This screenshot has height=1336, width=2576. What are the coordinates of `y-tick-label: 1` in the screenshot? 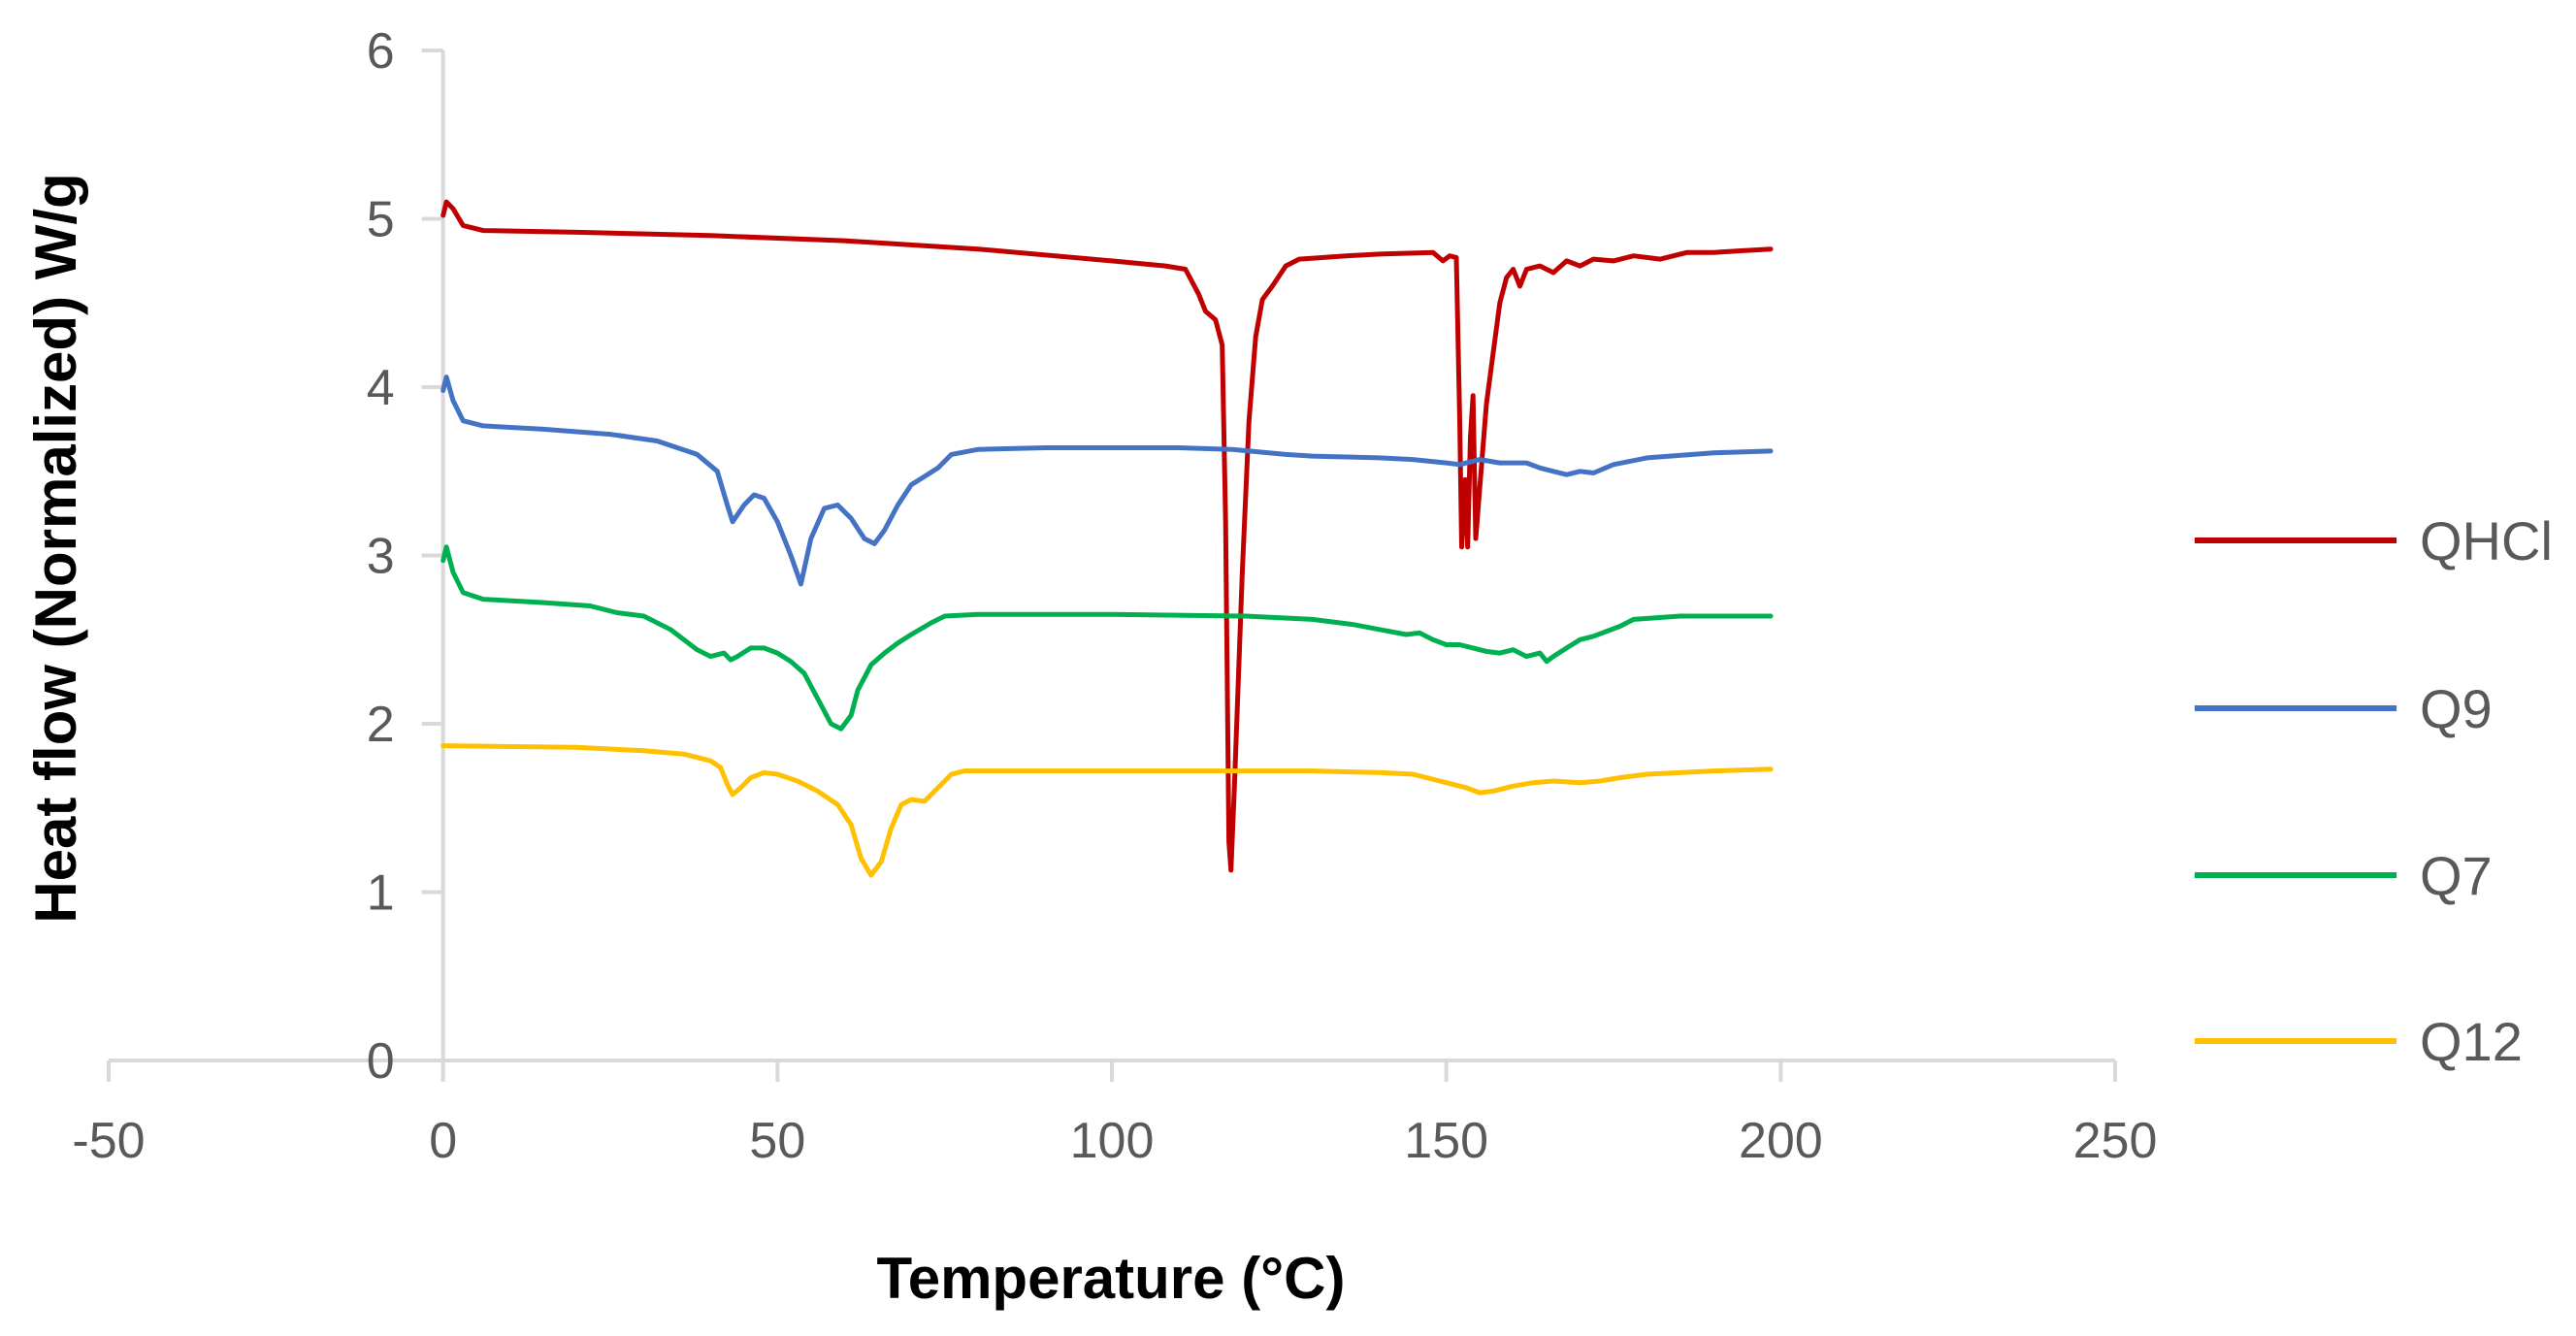 It's located at (381, 893).